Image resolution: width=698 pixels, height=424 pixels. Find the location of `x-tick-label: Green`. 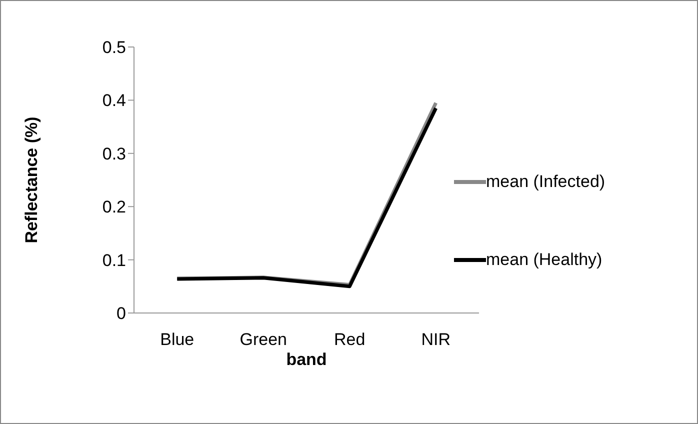

x-tick-label: Green is located at coordinates (263, 340).